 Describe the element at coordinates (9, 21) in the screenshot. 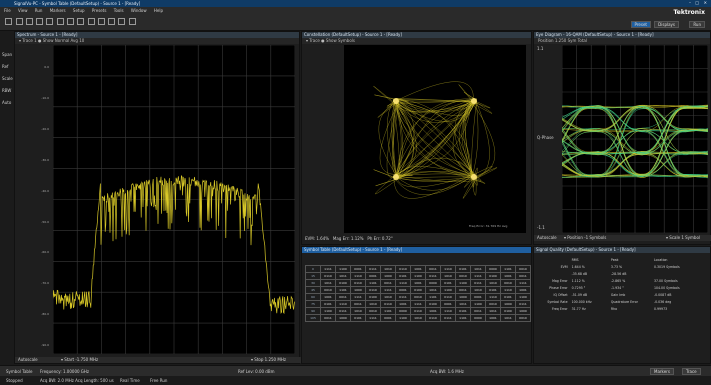

I see `new-icon` at that location.